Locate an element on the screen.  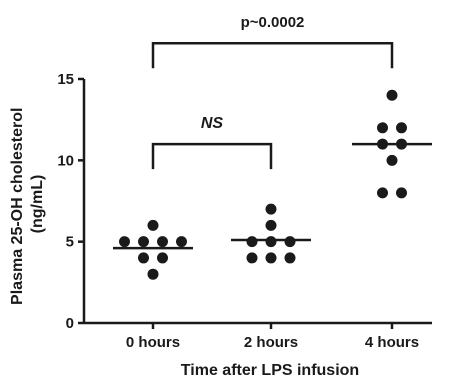
x-tick-label: 2 hours is located at coordinates (271, 342).